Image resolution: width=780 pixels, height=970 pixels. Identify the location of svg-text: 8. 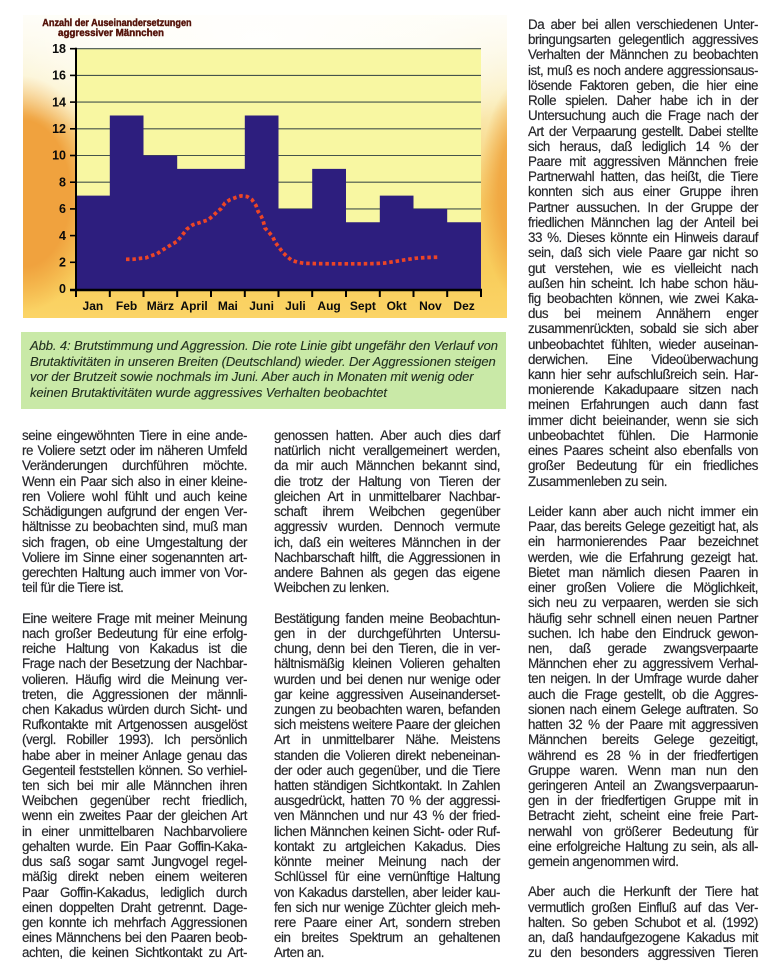
(62, 182).